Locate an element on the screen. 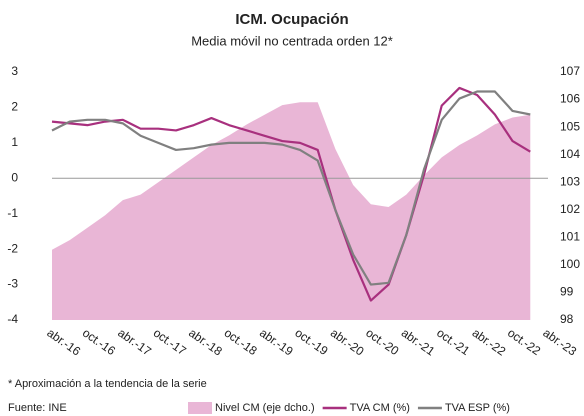 The image size is (584, 416). x-tick-label: abr.-17 is located at coordinates (134, 342).